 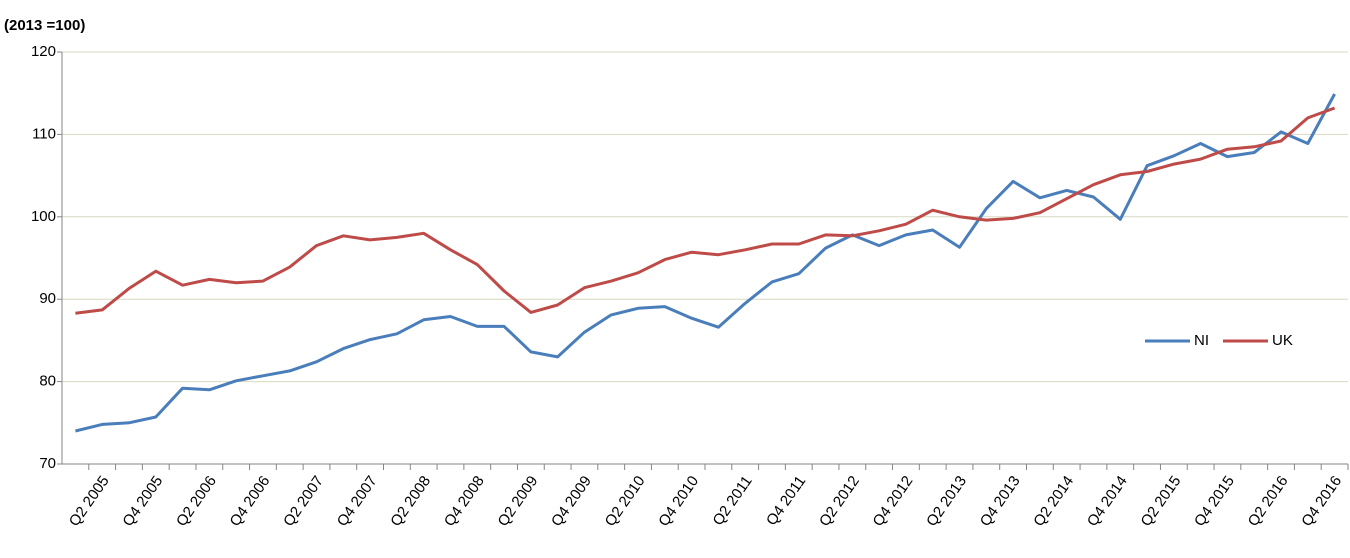 I want to click on legend-label: UK, so click(x=1282, y=340).